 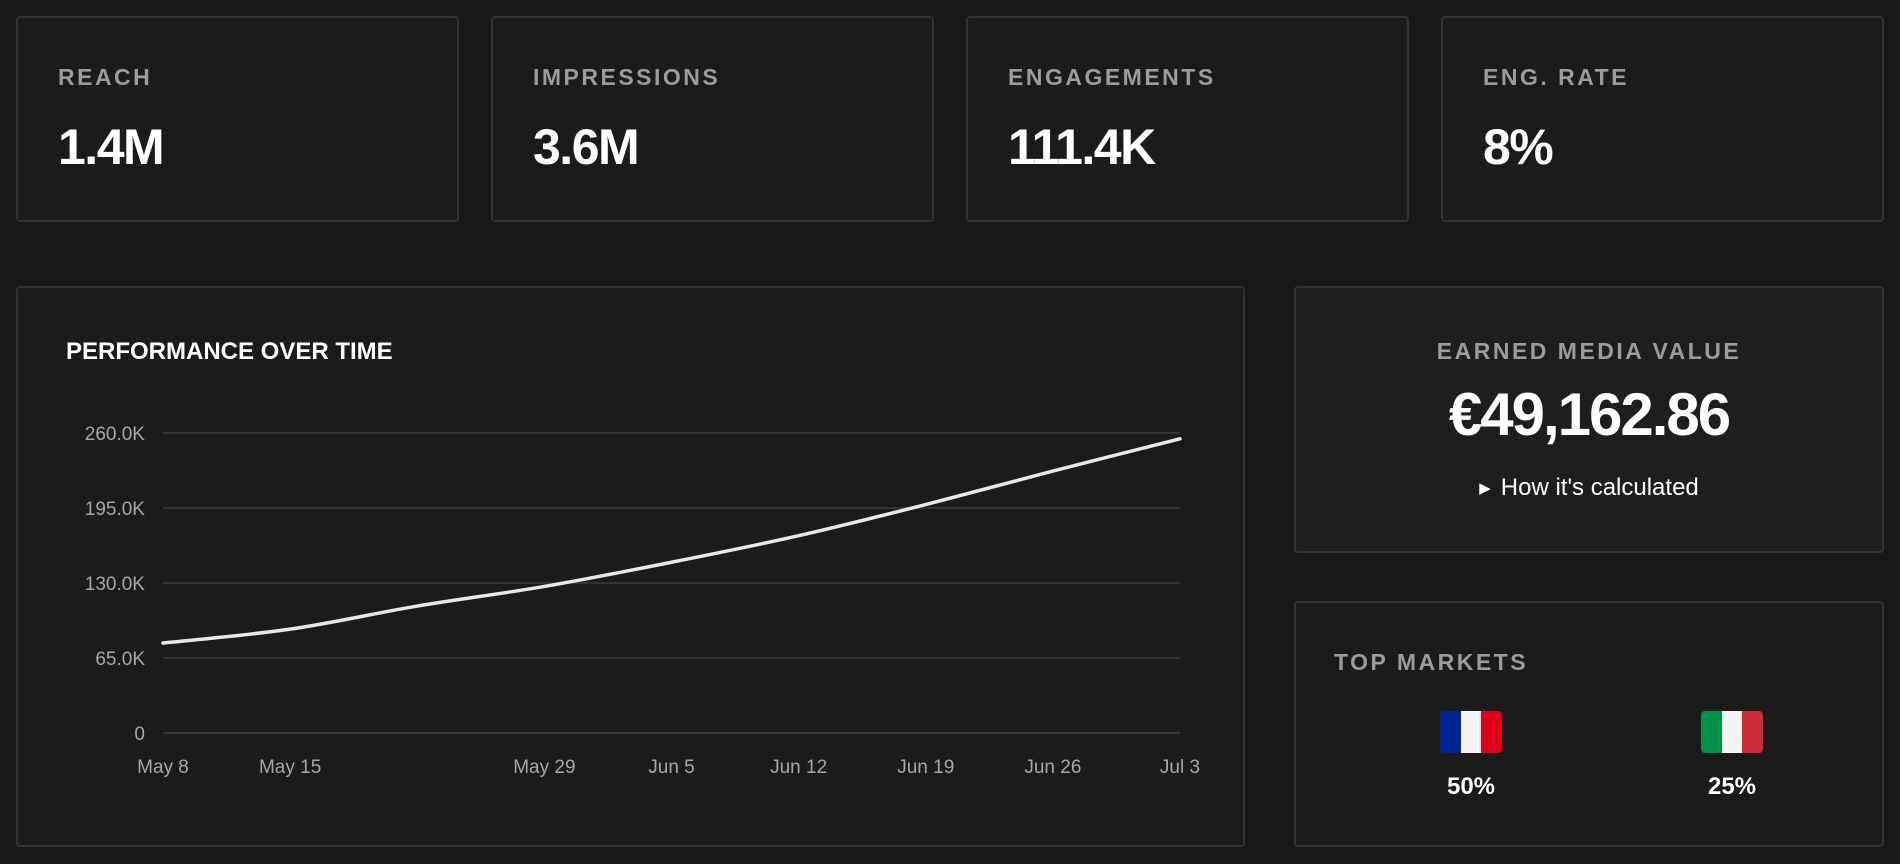 What do you see at coordinates (115, 584) in the screenshot?
I see `y-tick-label: 130.0K` at bounding box center [115, 584].